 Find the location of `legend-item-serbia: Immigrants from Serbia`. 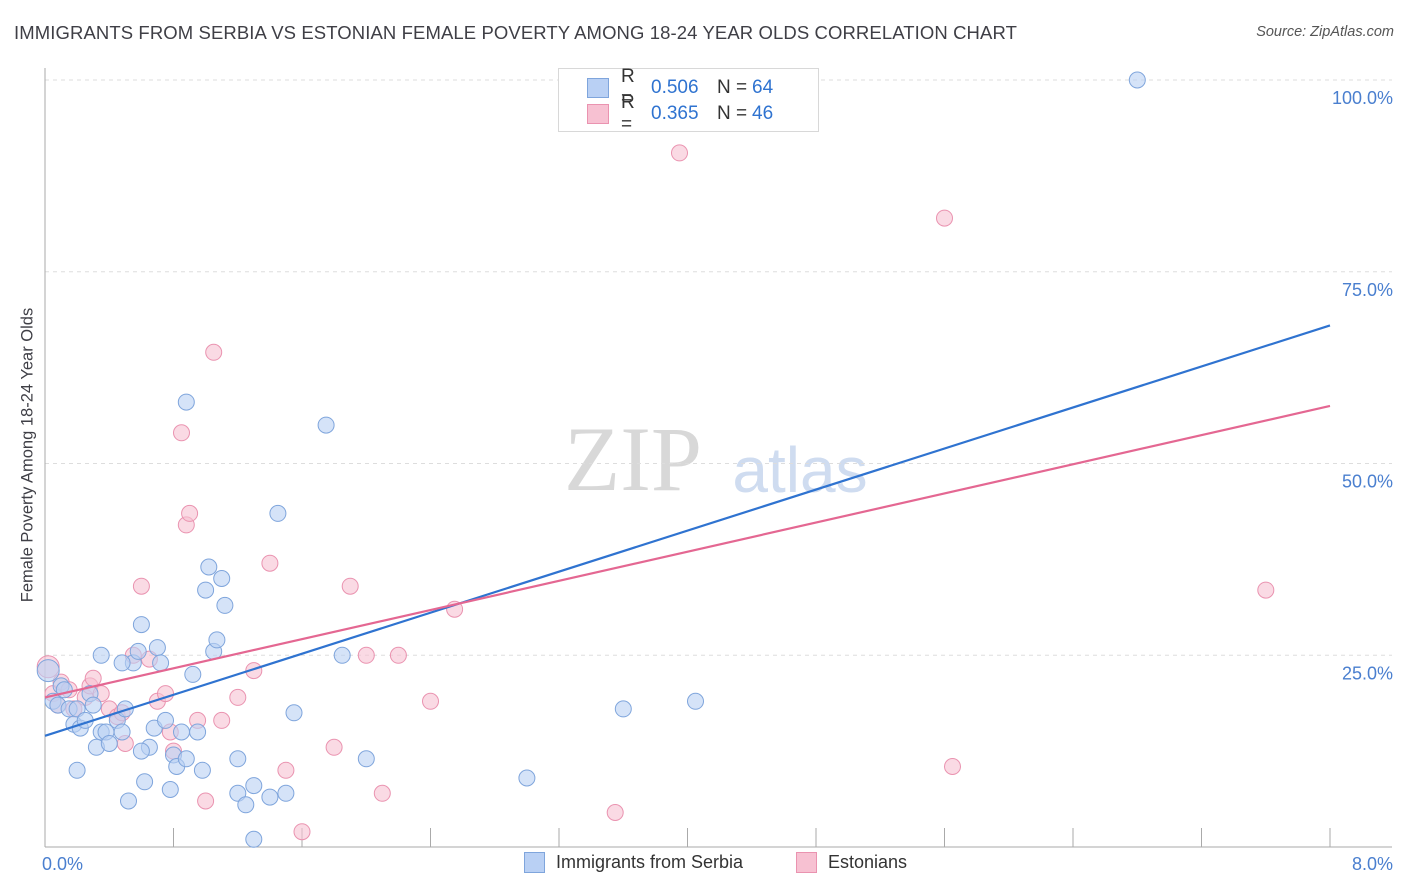

legend-item-serbia: Immigrants from Serbia is located at coordinates (633, 862).